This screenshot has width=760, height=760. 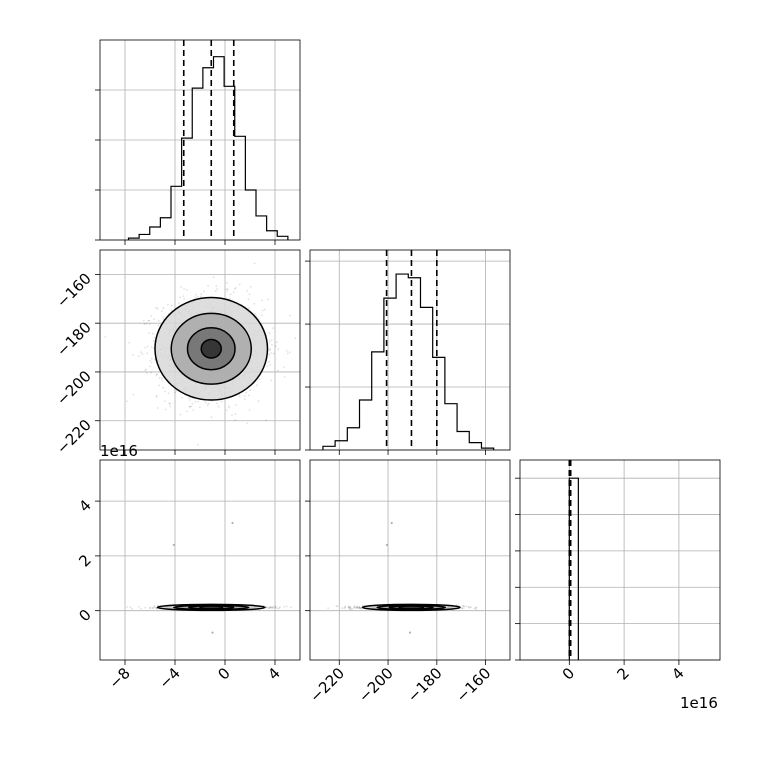 I want to click on y-tick-label: −200, so click(x=74, y=388).